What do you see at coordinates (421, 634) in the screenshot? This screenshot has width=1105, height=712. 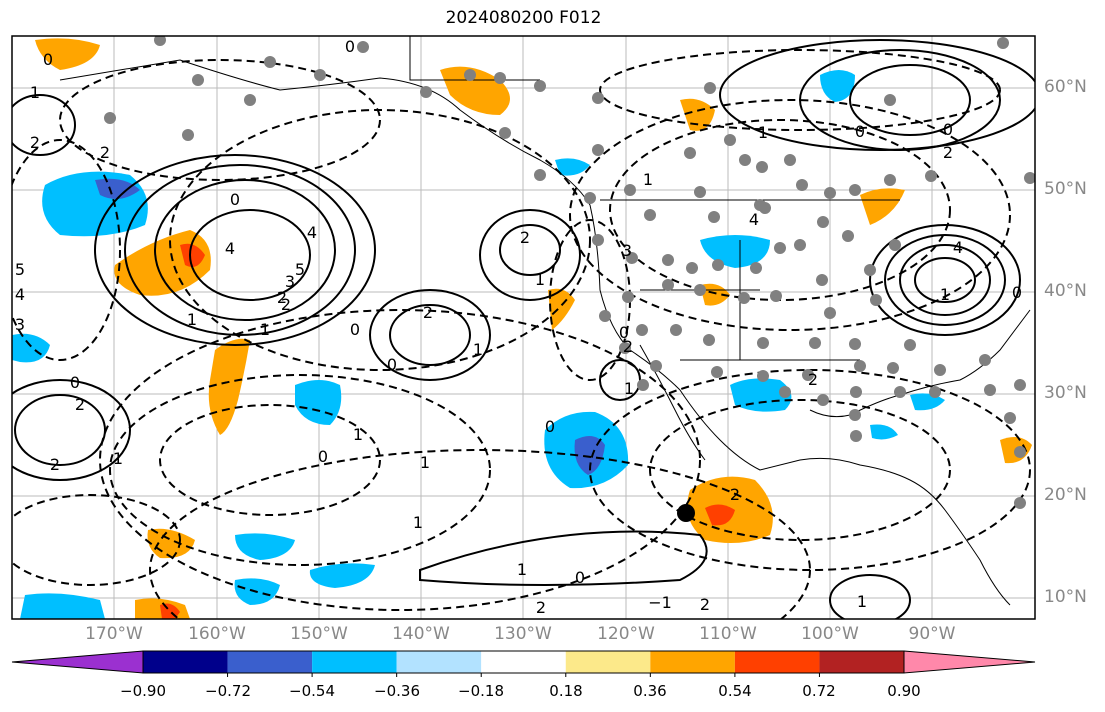 I see `lon-label: 140°W` at bounding box center [421, 634].